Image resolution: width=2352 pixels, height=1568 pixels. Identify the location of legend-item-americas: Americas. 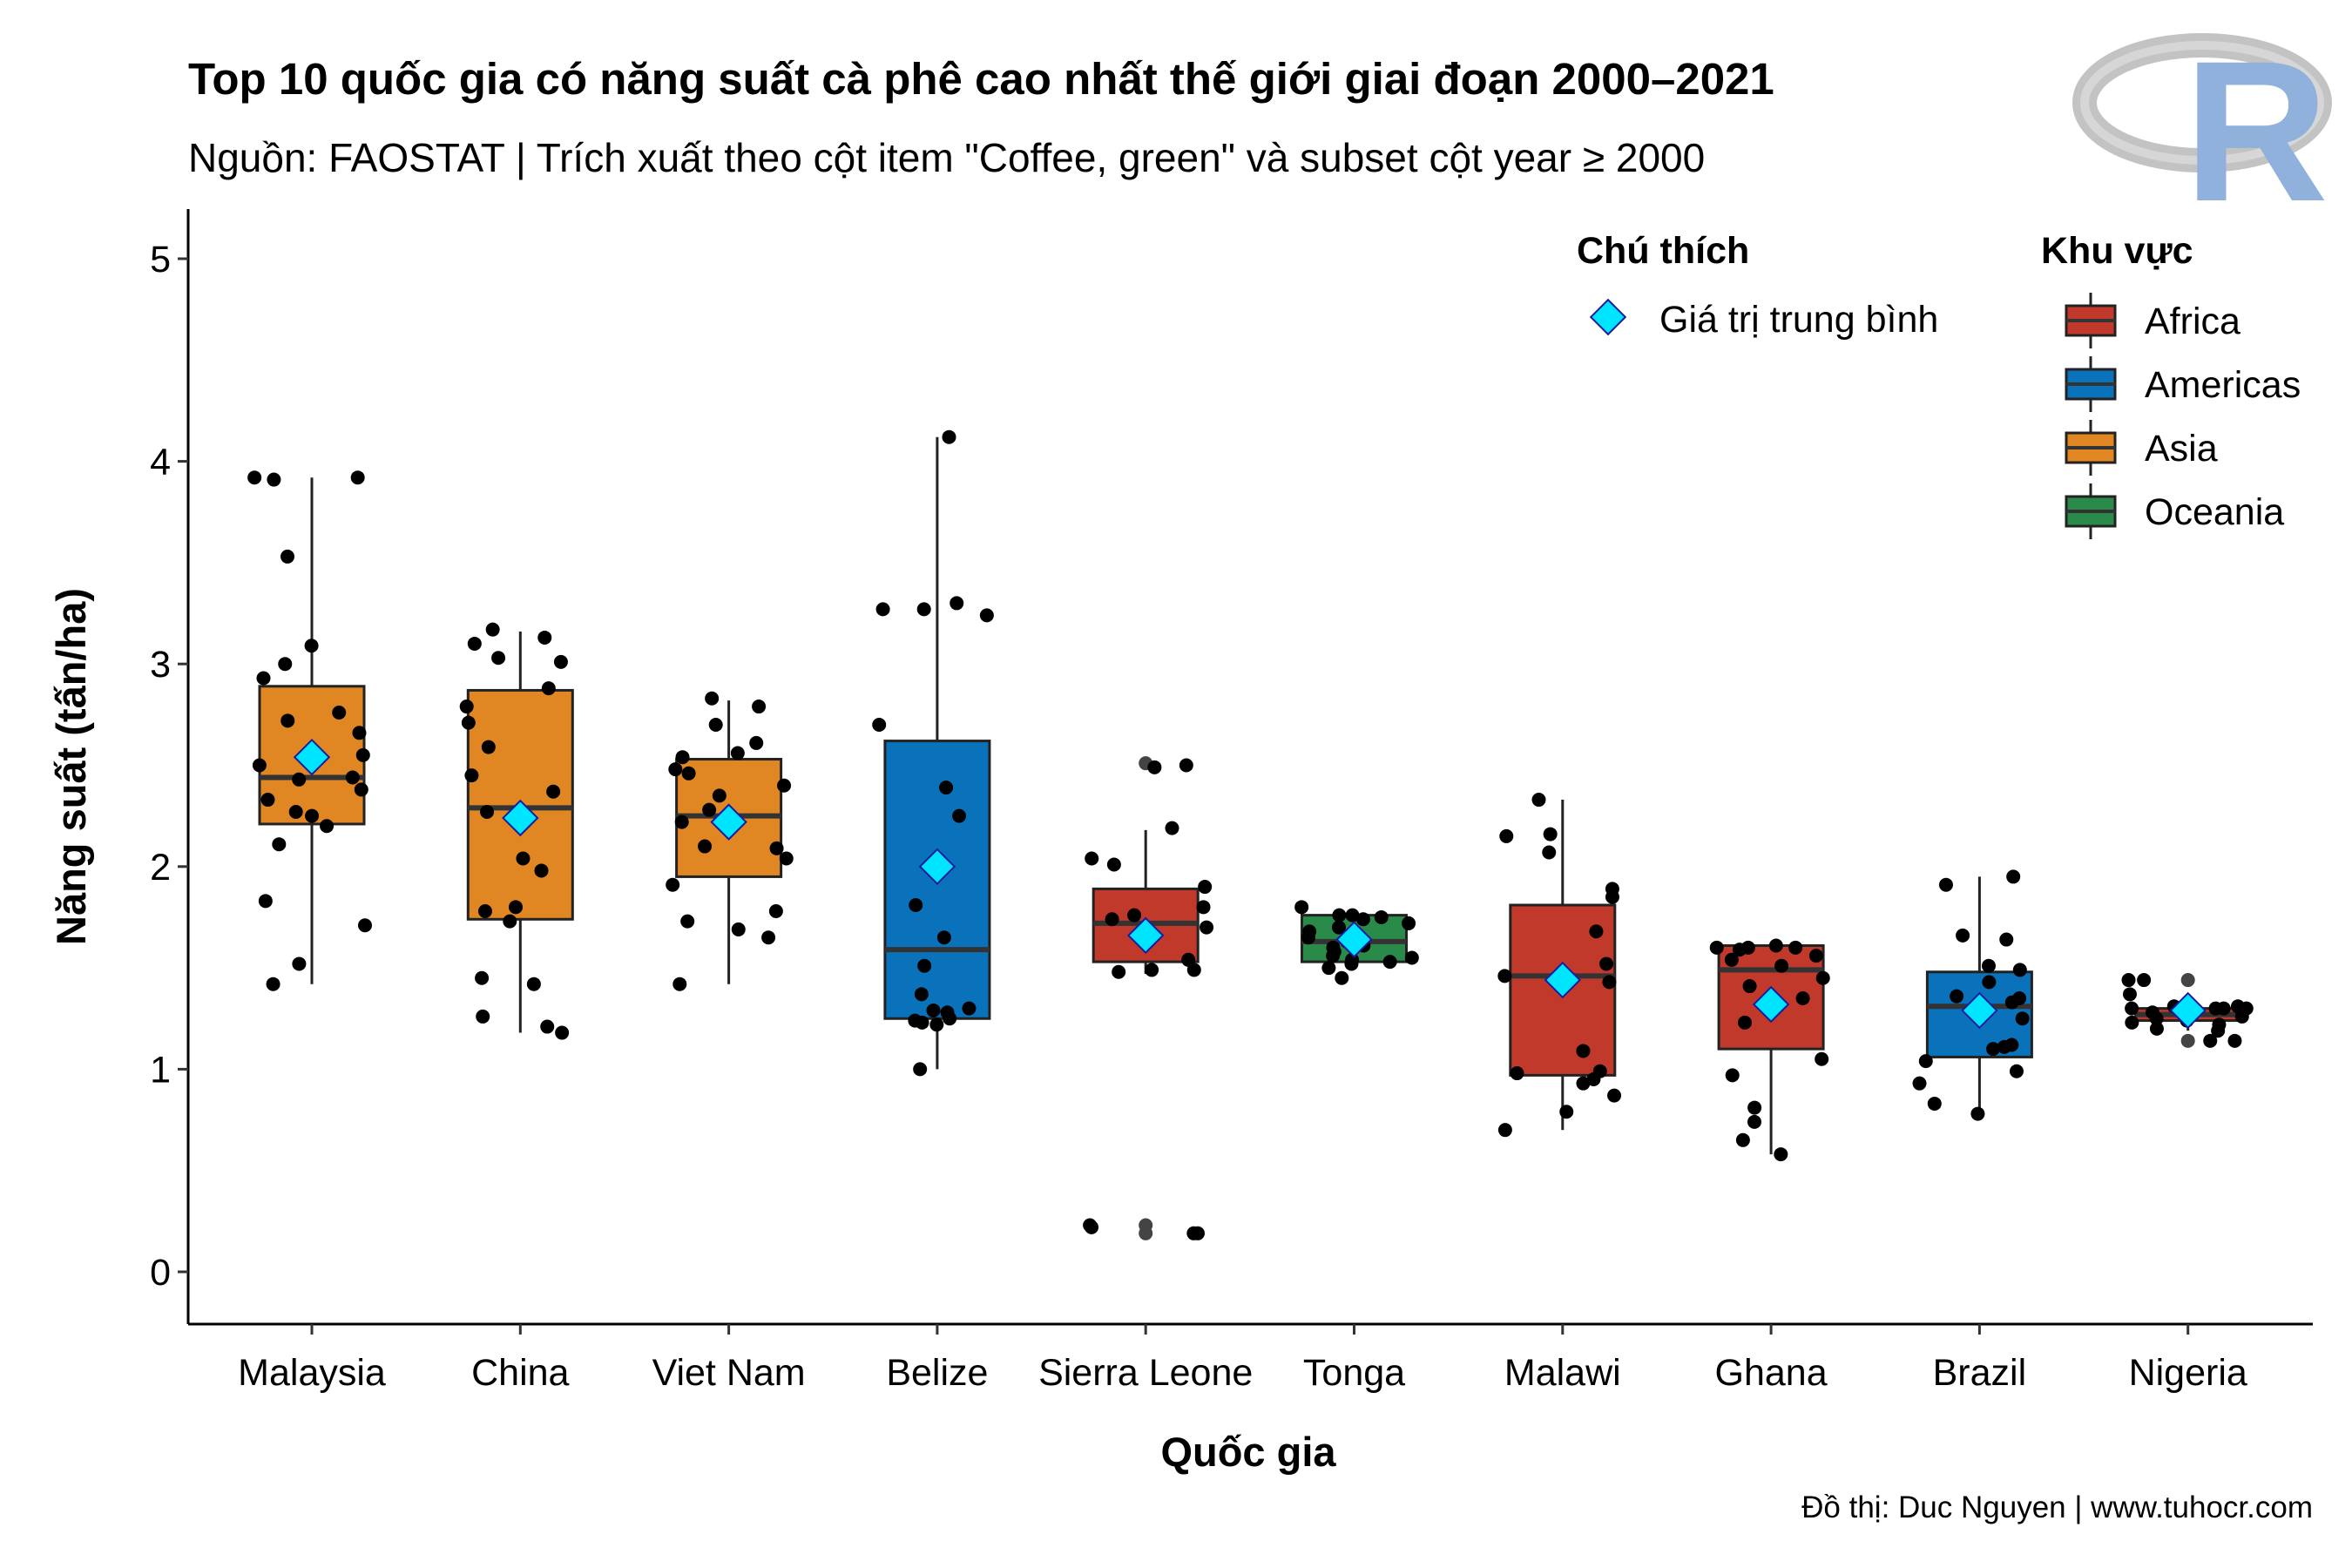
(2183, 384).